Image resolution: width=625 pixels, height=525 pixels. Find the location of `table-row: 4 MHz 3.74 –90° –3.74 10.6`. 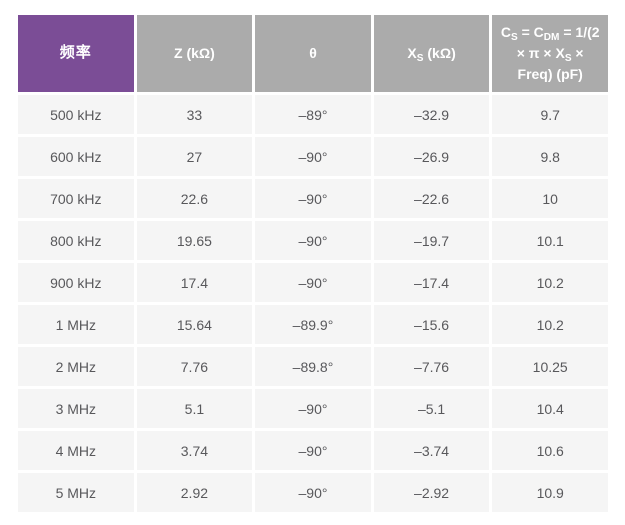

table-row: 4 MHz 3.74 –90° –3.74 10.6 is located at coordinates (313, 450).